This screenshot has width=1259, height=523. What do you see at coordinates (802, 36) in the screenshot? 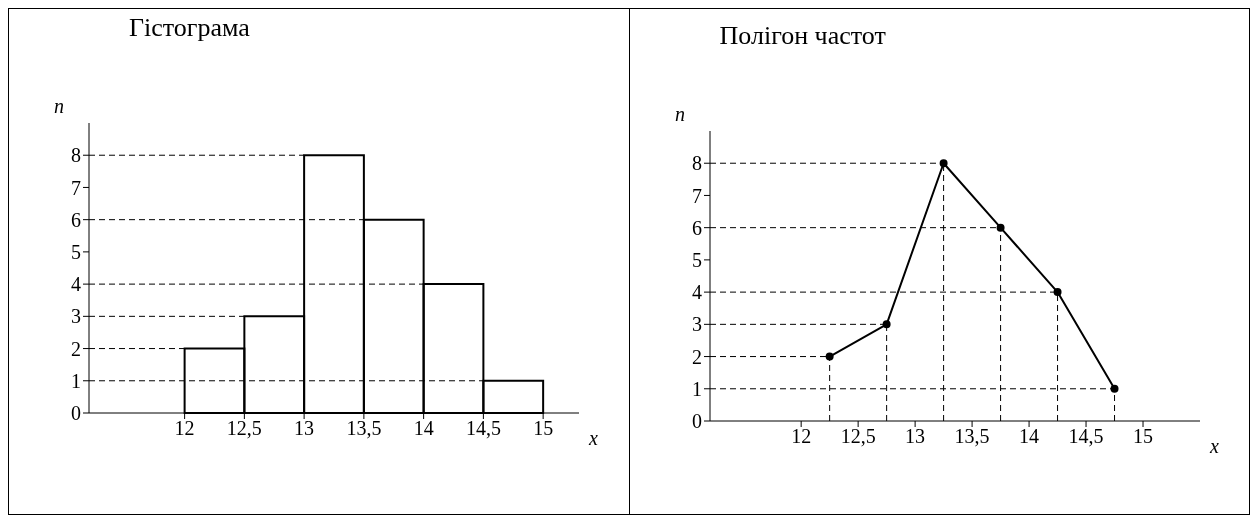
I see `chart-title: Полігон частот` at bounding box center [802, 36].